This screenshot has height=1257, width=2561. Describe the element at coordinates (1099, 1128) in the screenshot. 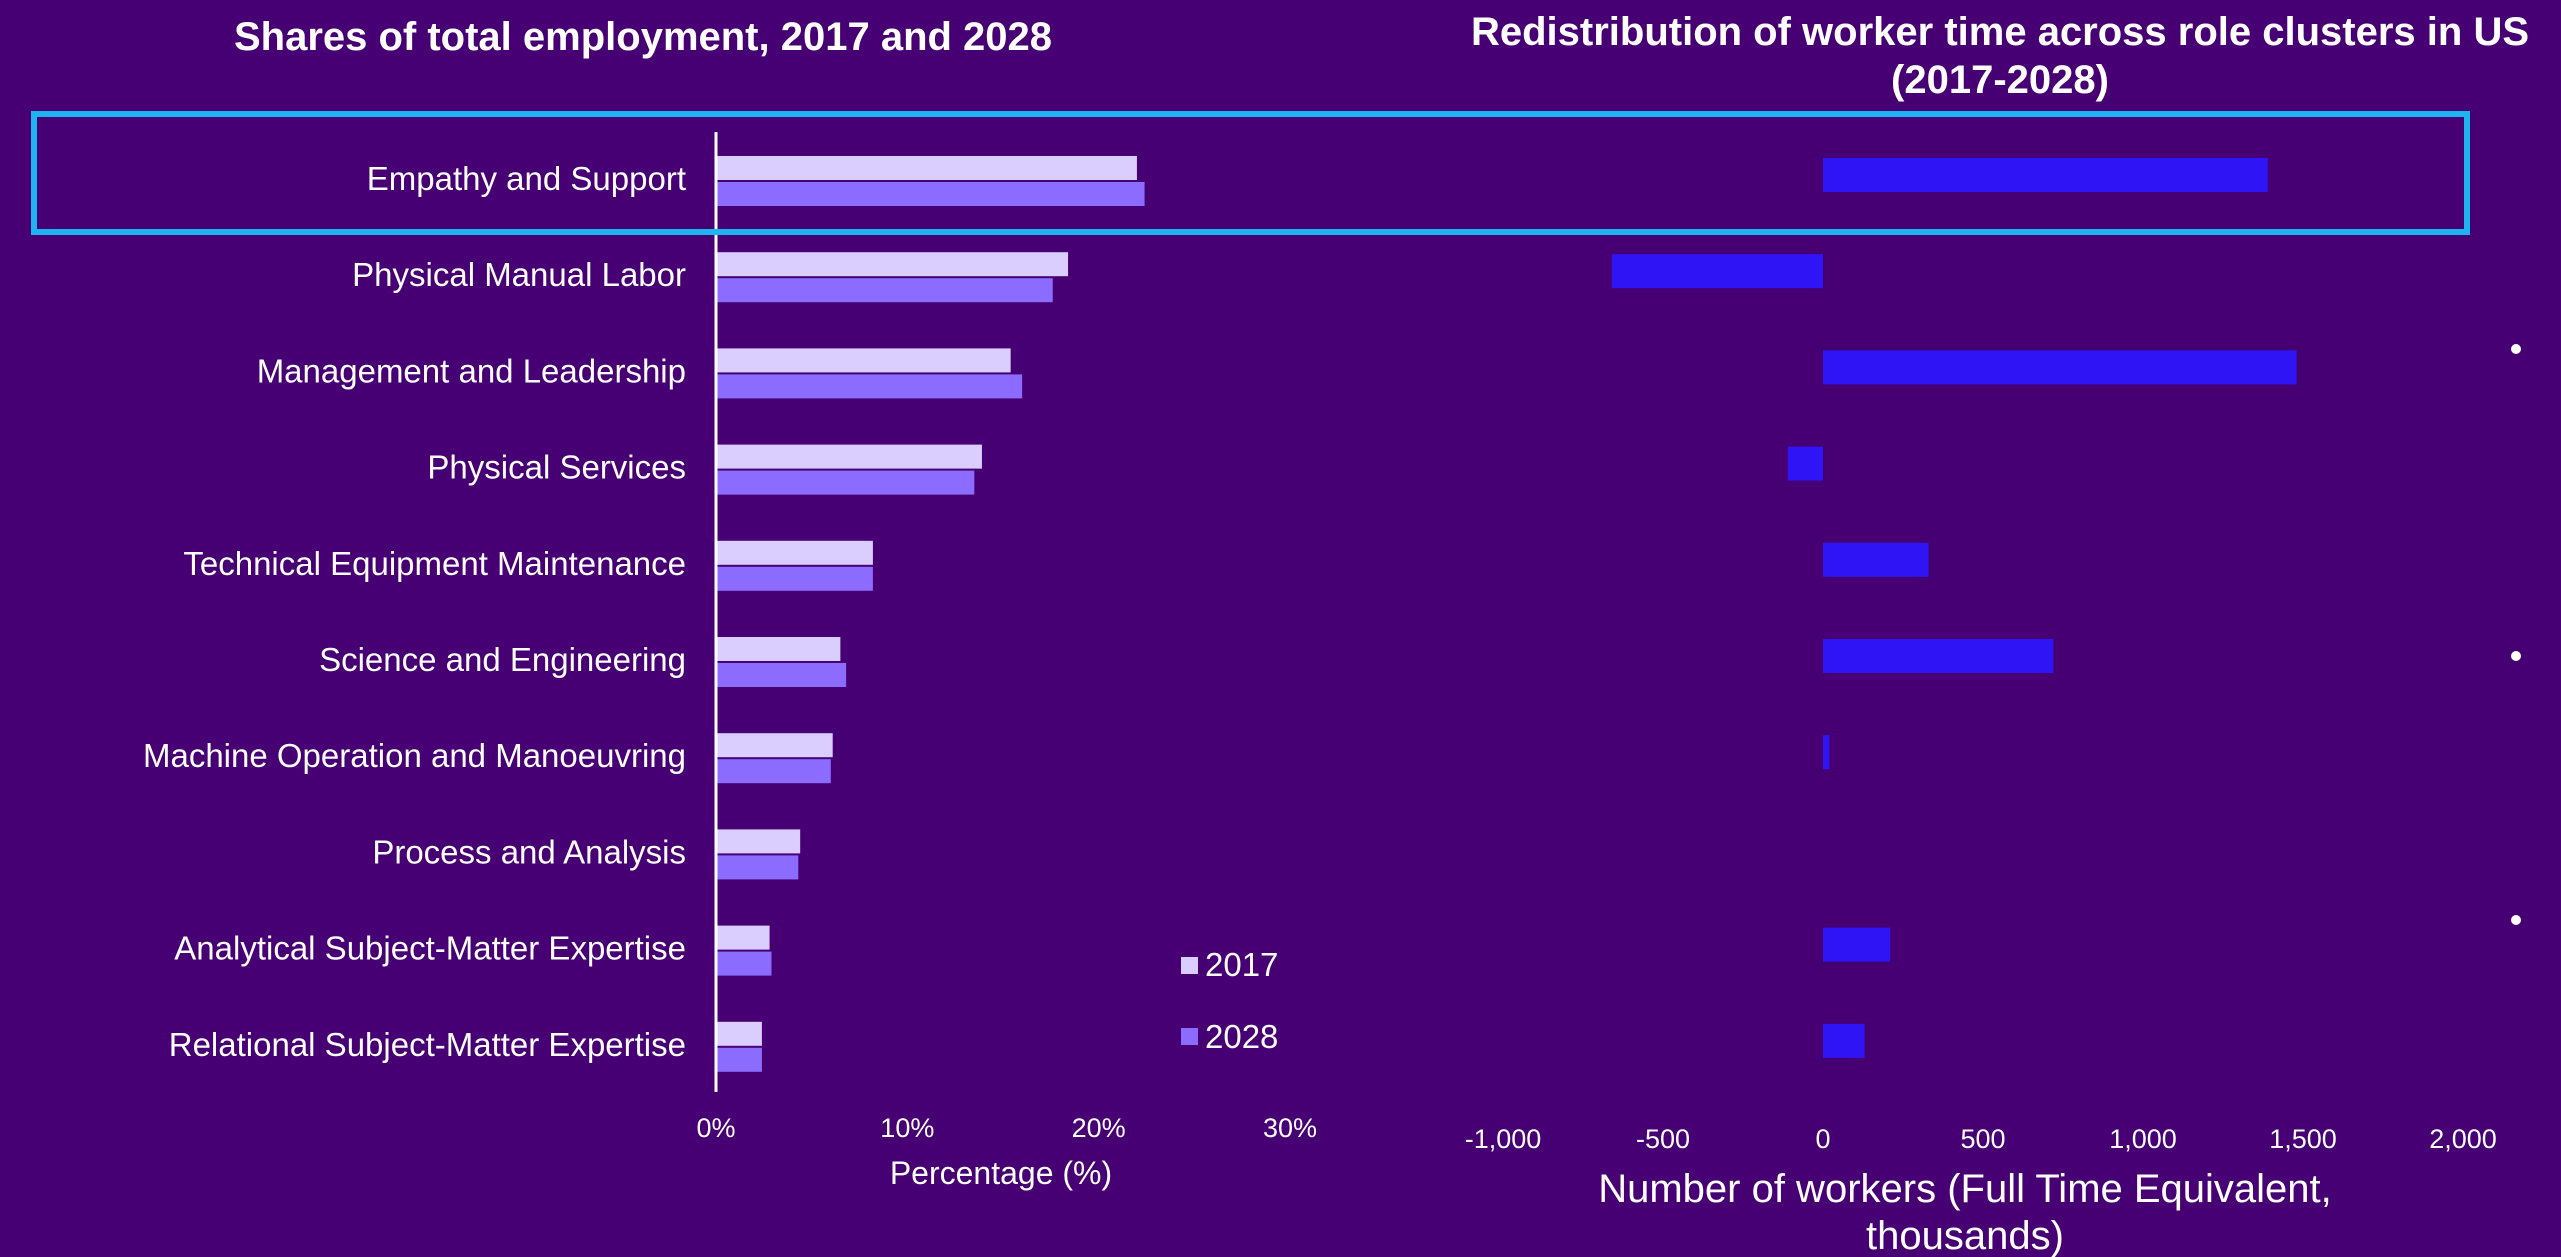

I see `left-x-tick-20: 20%` at that location.